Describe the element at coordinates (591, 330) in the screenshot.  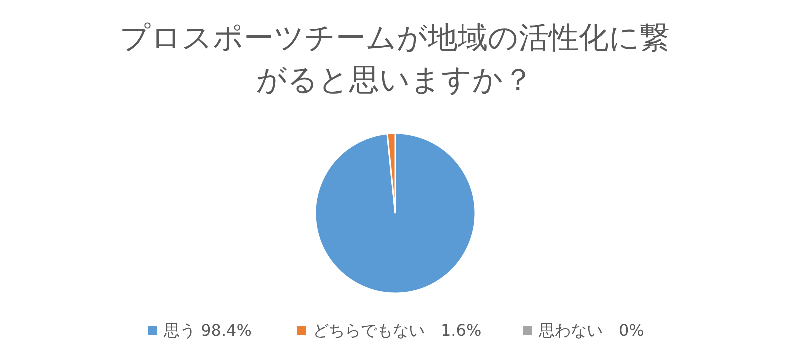
I see `legend-label: 思わない 0%` at that location.